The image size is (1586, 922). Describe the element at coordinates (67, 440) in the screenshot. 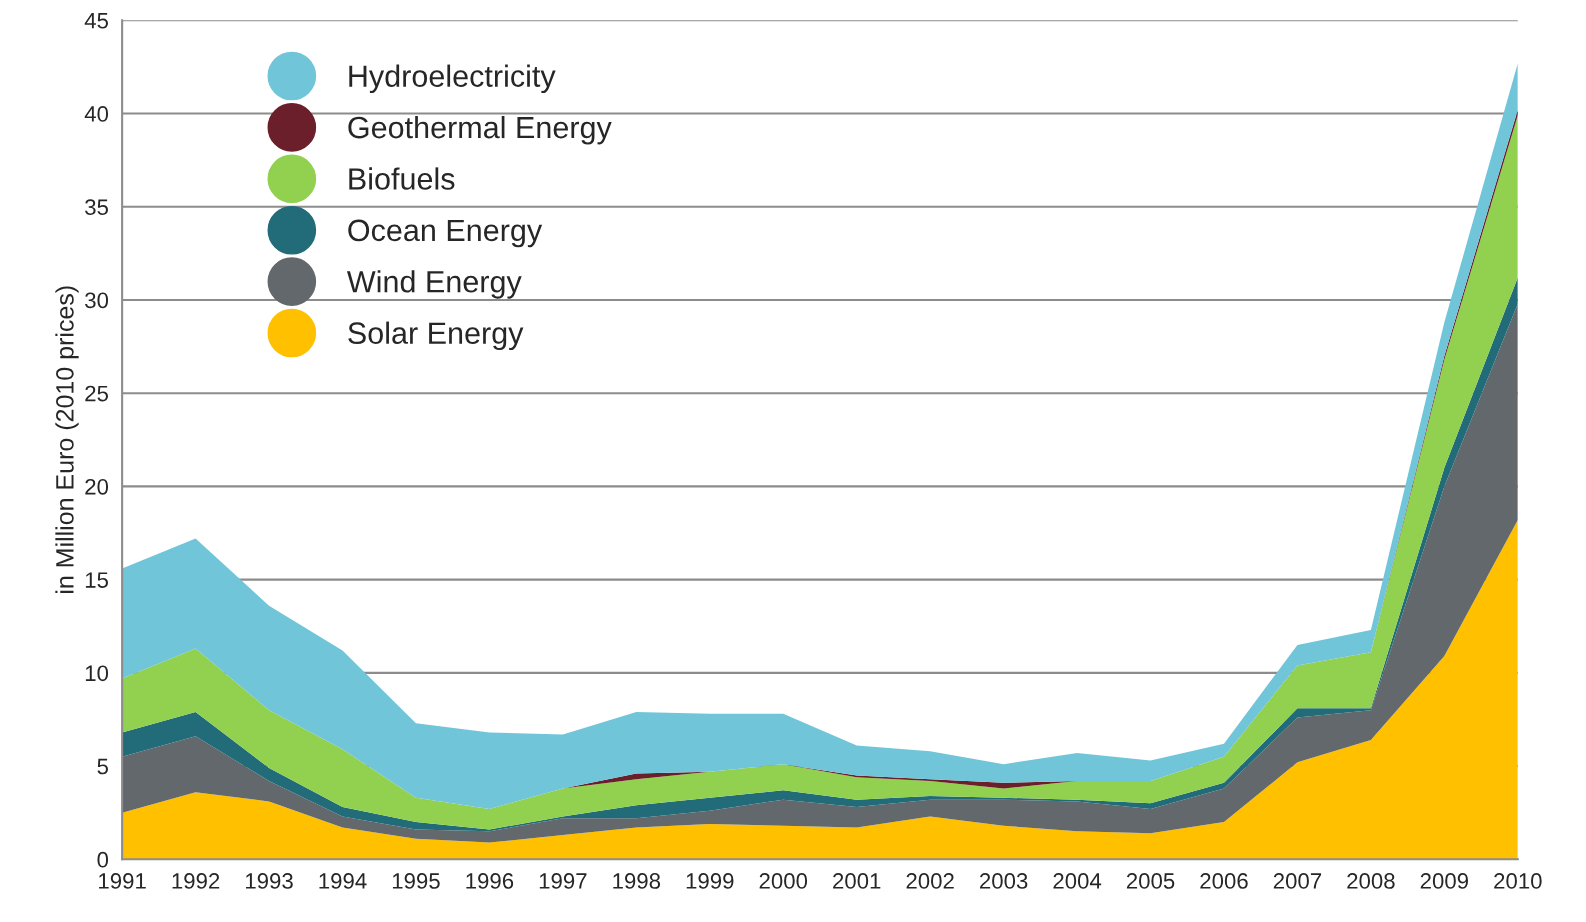

I see `y-axis-title: in Million Euro (2010 prices)` at that location.